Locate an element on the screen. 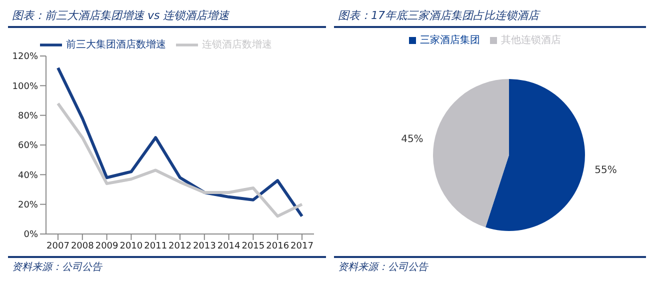 Image resolution: width=650 pixels, height=288 pixels. y-tick-label: 40% is located at coordinates (28, 175).